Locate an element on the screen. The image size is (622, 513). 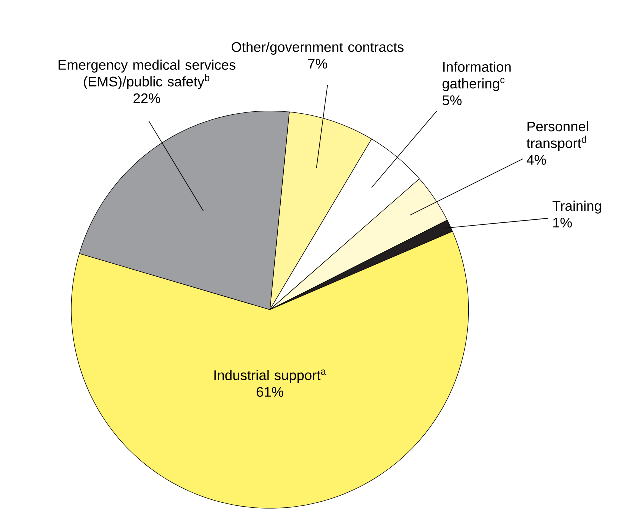
data-label: 4% is located at coordinates (536, 160).